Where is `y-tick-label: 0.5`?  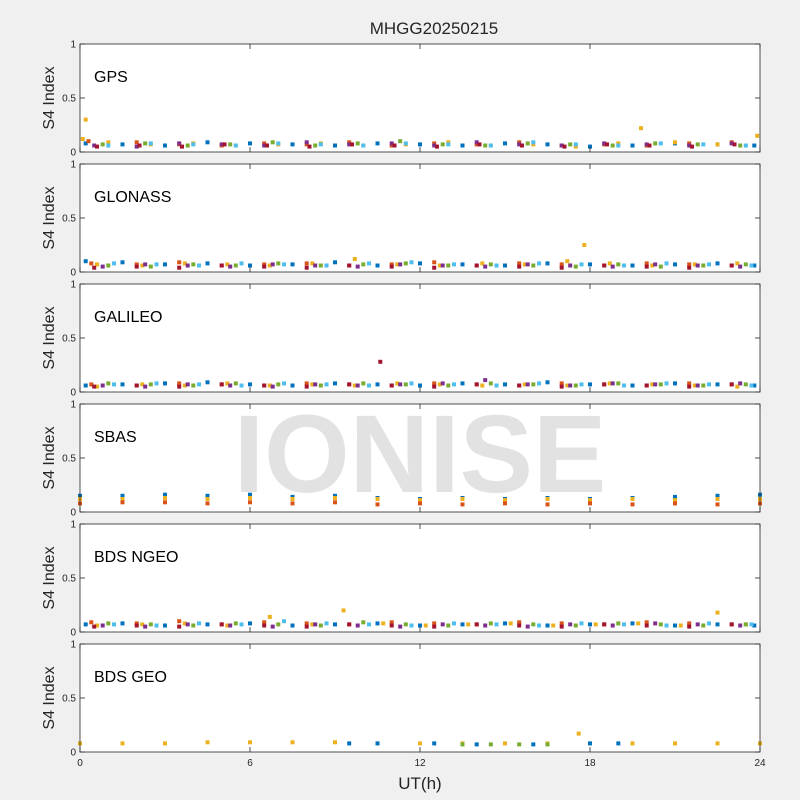
y-tick-label: 0.5 is located at coordinates (69, 339).